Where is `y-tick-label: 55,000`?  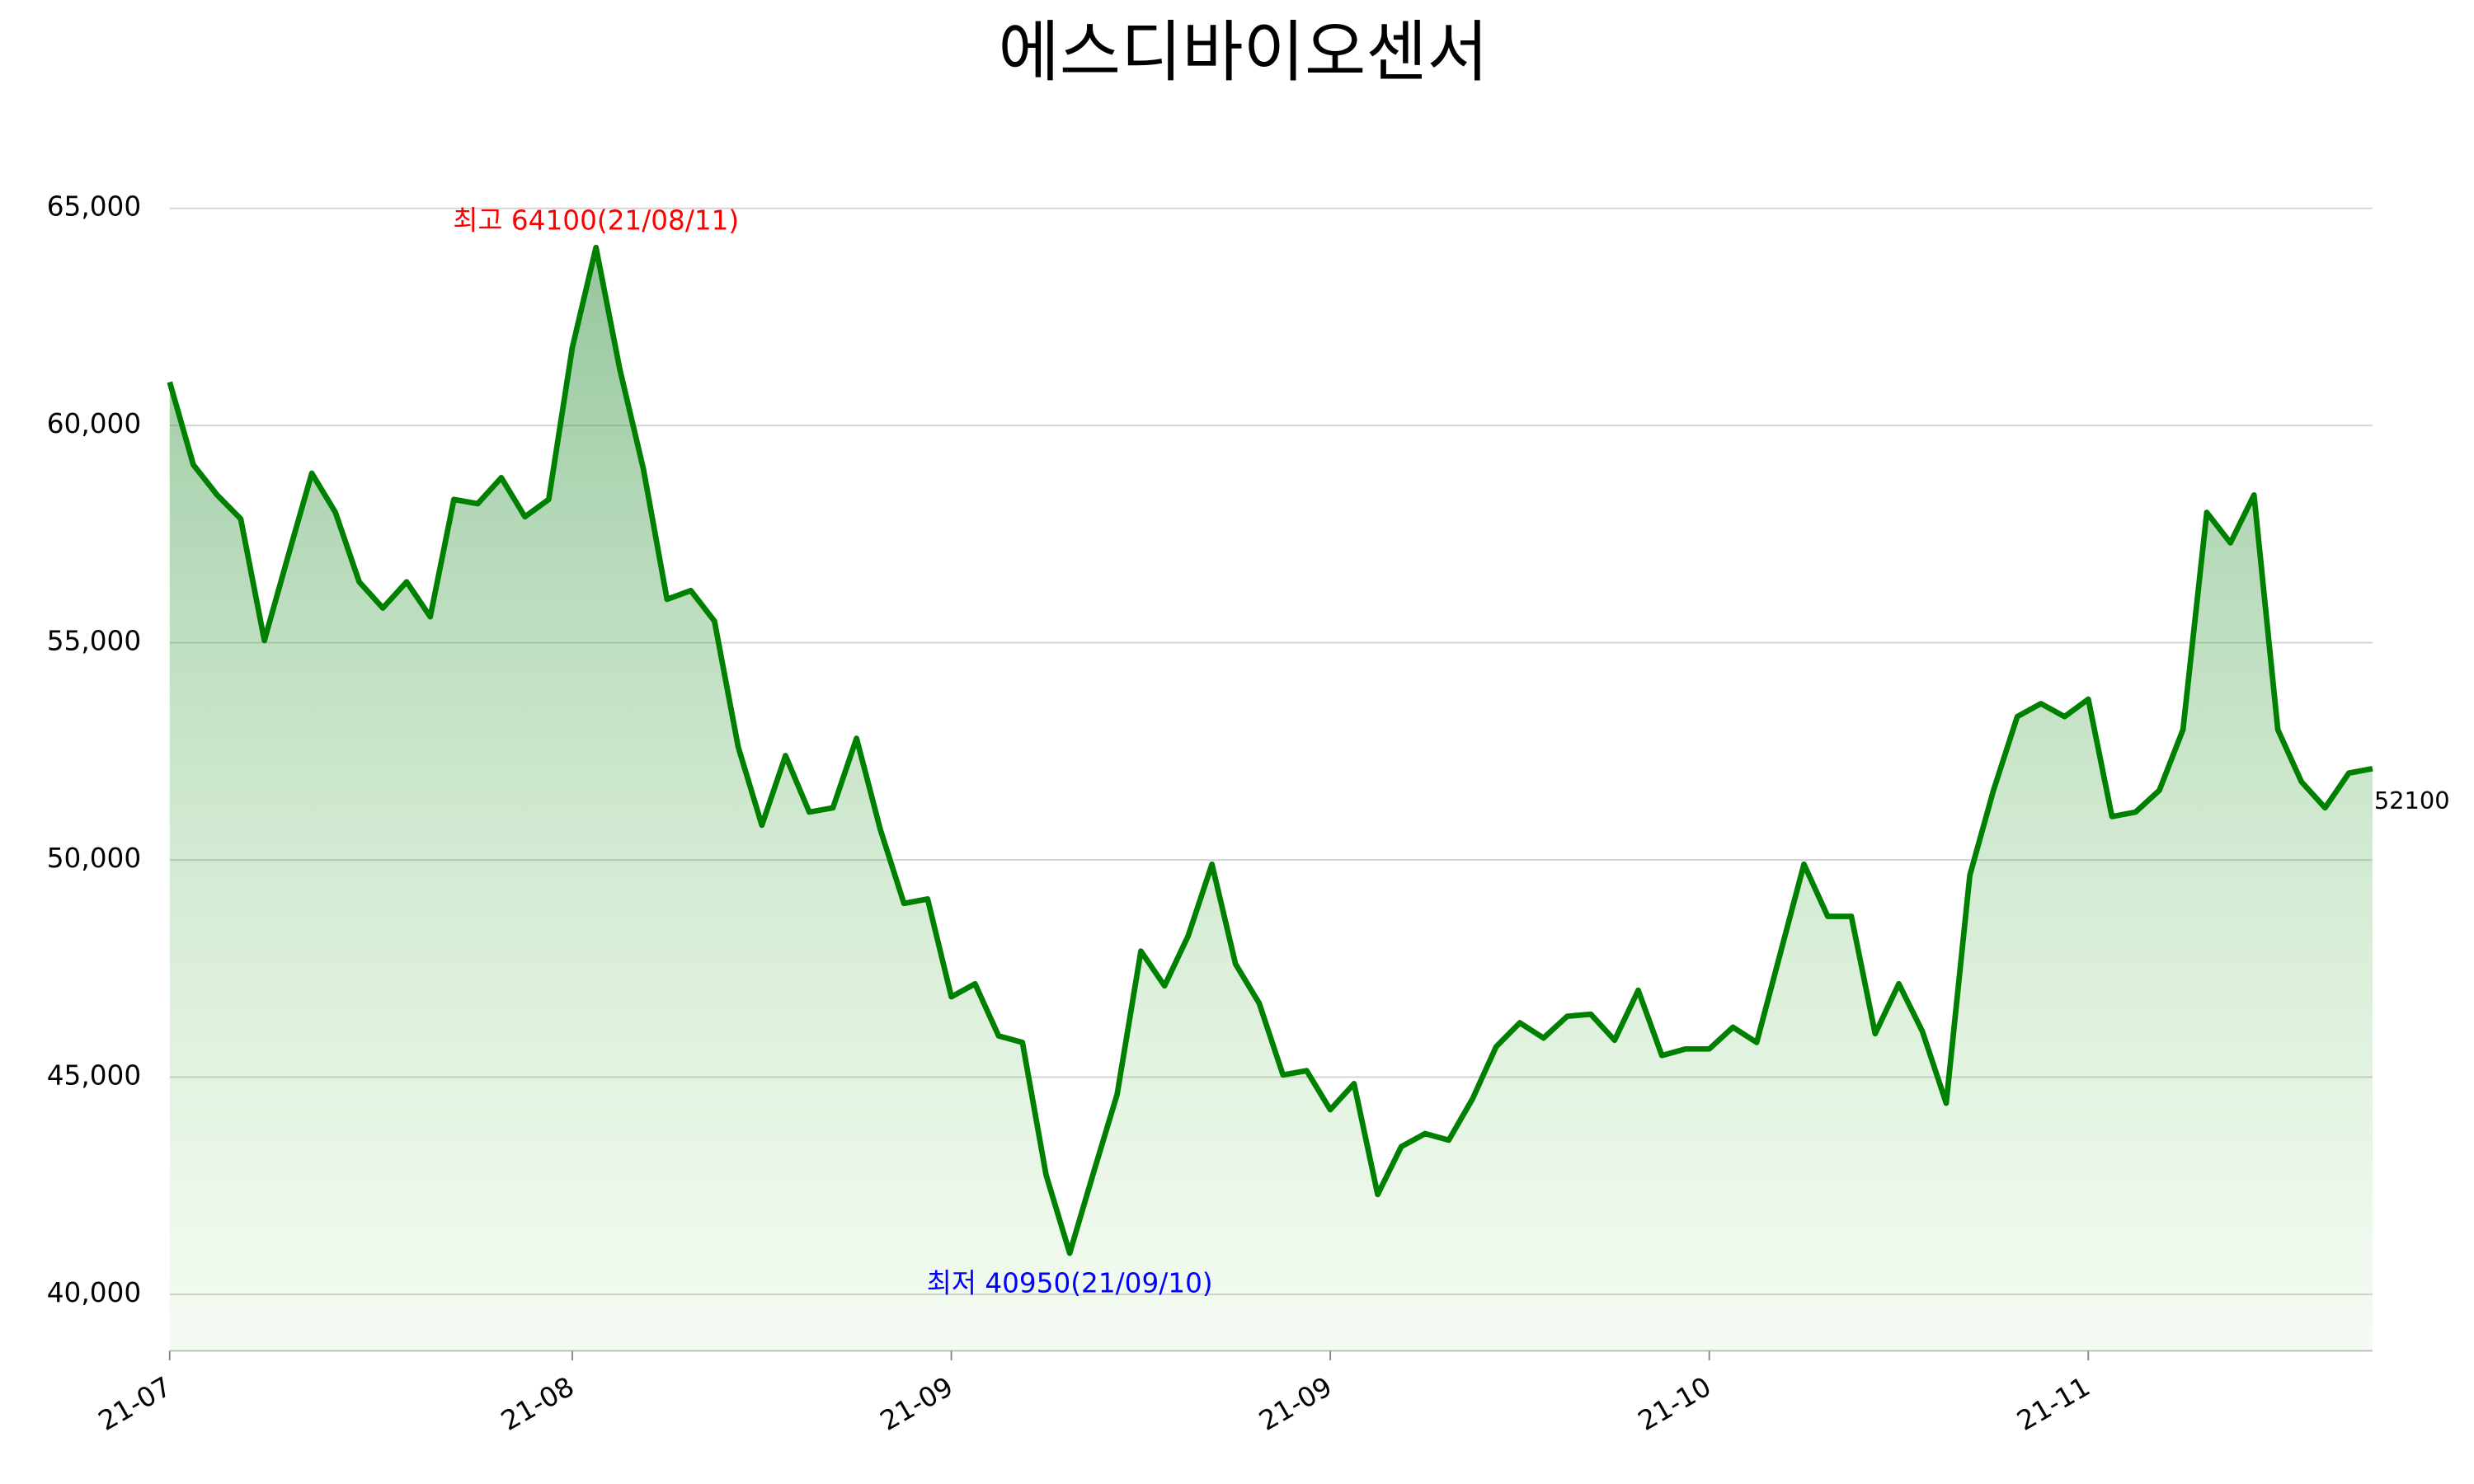
y-tick-label: 55,000 is located at coordinates (94, 641).